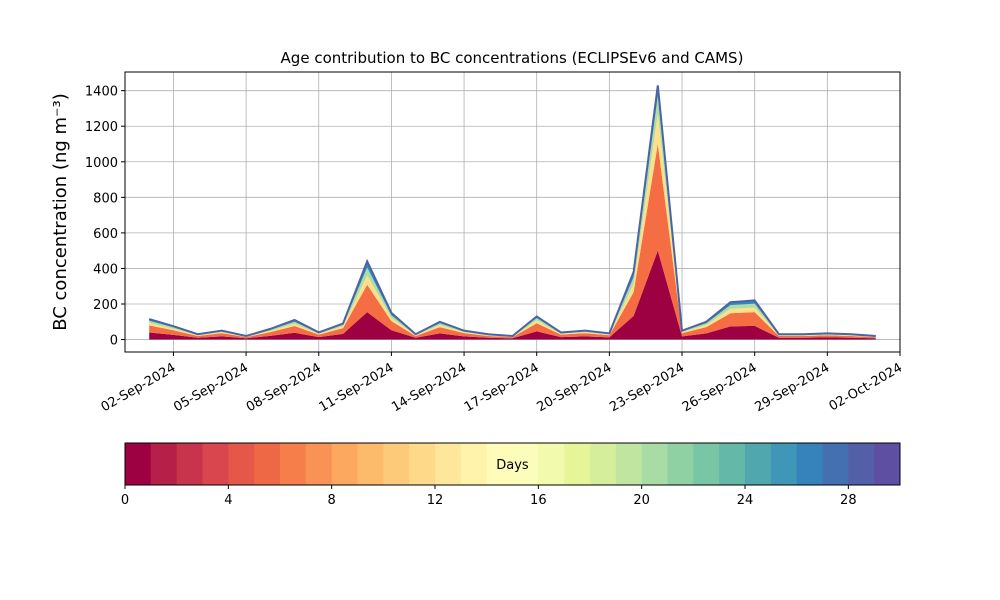 The image size is (1000, 600). Describe the element at coordinates (284, 387) in the screenshot. I see `x-tick-label: 08-Sep-2024` at that location.